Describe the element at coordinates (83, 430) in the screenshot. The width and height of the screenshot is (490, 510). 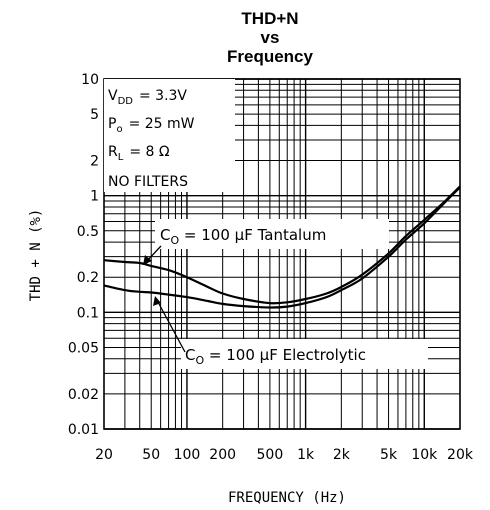
I see `y-tick-label: 0.01` at that location.